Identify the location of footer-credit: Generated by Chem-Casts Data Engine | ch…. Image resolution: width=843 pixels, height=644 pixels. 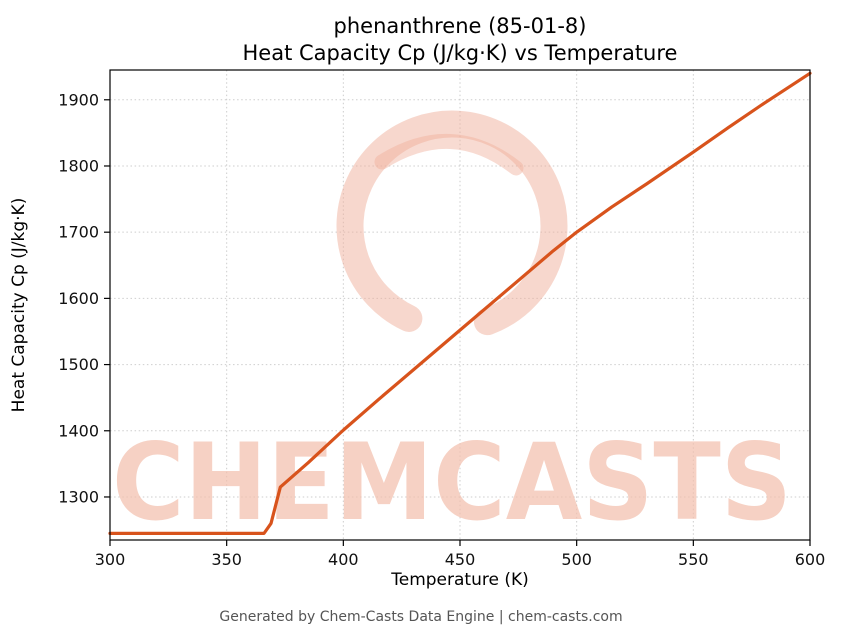
(420, 617).